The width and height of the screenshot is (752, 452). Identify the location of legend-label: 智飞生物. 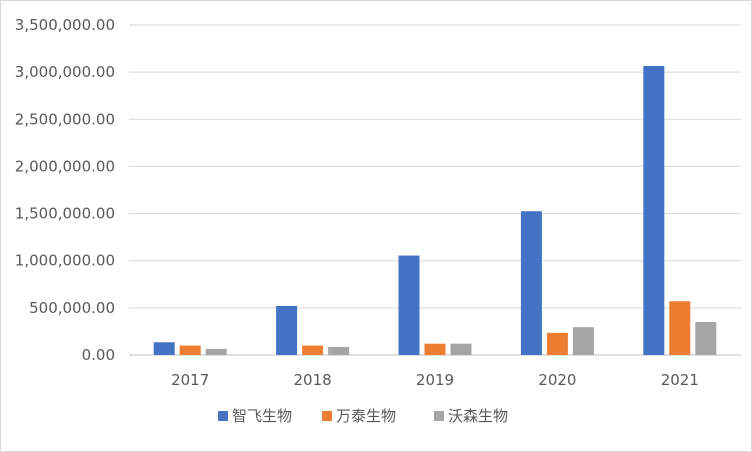
(262, 416).